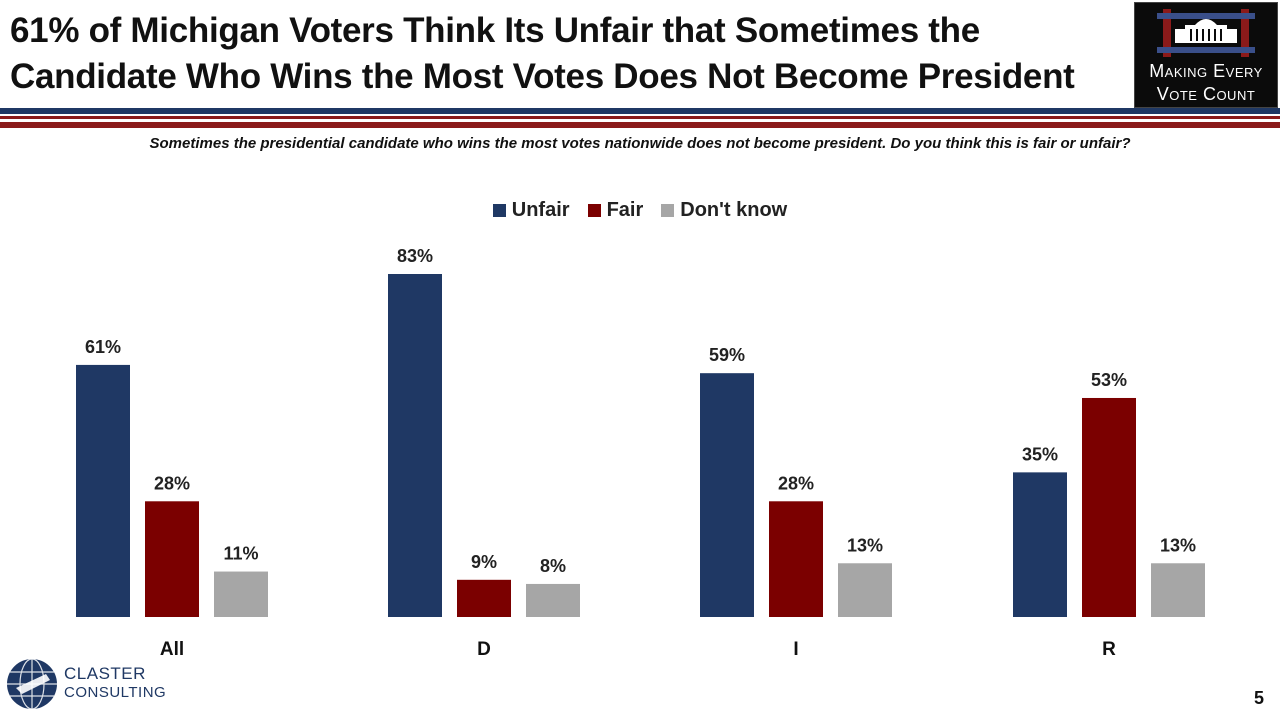  Describe the element at coordinates (172, 649) in the screenshot. I see `category-label-all: All` at that location.